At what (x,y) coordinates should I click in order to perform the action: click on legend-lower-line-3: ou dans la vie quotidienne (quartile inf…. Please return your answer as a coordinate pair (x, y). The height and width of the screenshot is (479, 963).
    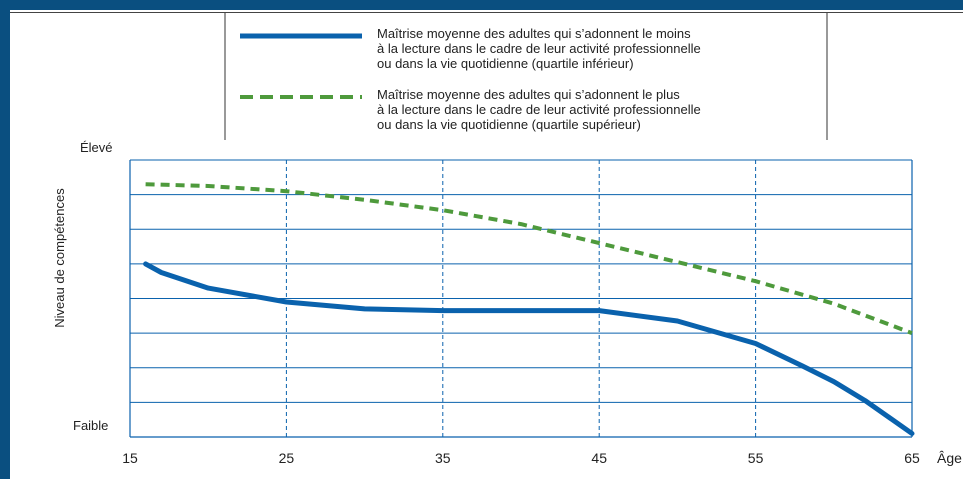
    Looking at the image, I should click on (505, 63).